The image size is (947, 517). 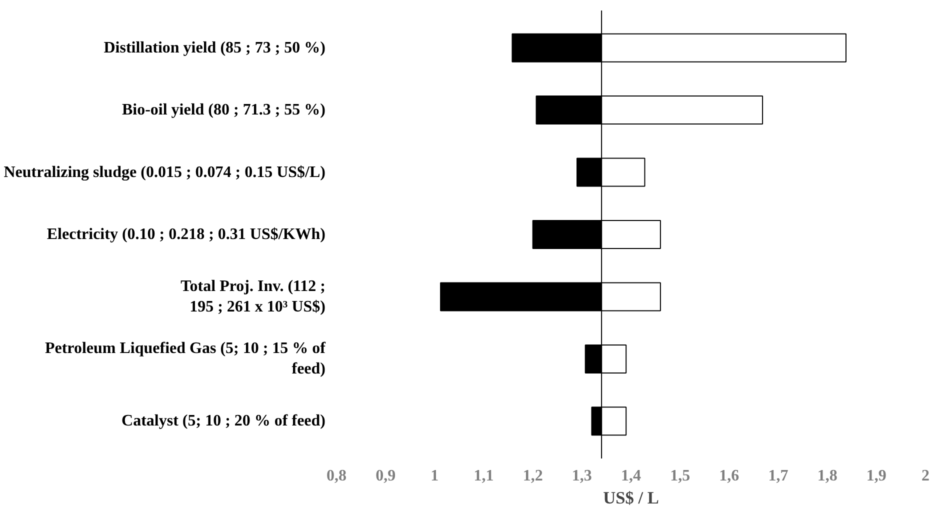 I want to click on x-tick-label: 1,7, so click(x=778, y=476).